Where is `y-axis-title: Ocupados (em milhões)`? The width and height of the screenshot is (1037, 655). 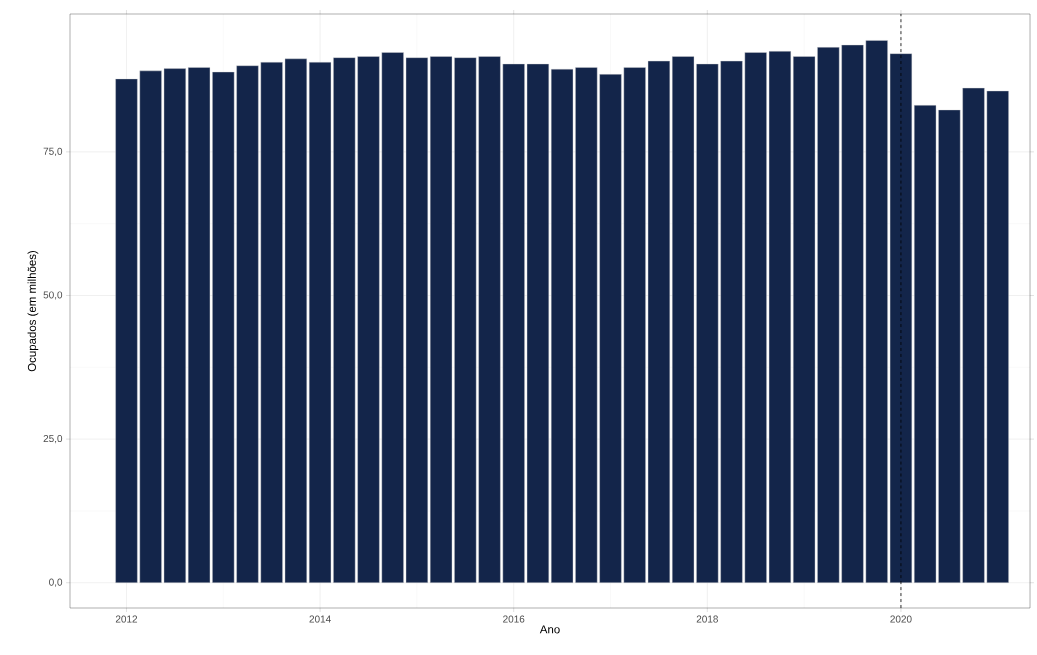 y-axis-title: Ocupados (em milhões) is located at coordinates (33, 311).